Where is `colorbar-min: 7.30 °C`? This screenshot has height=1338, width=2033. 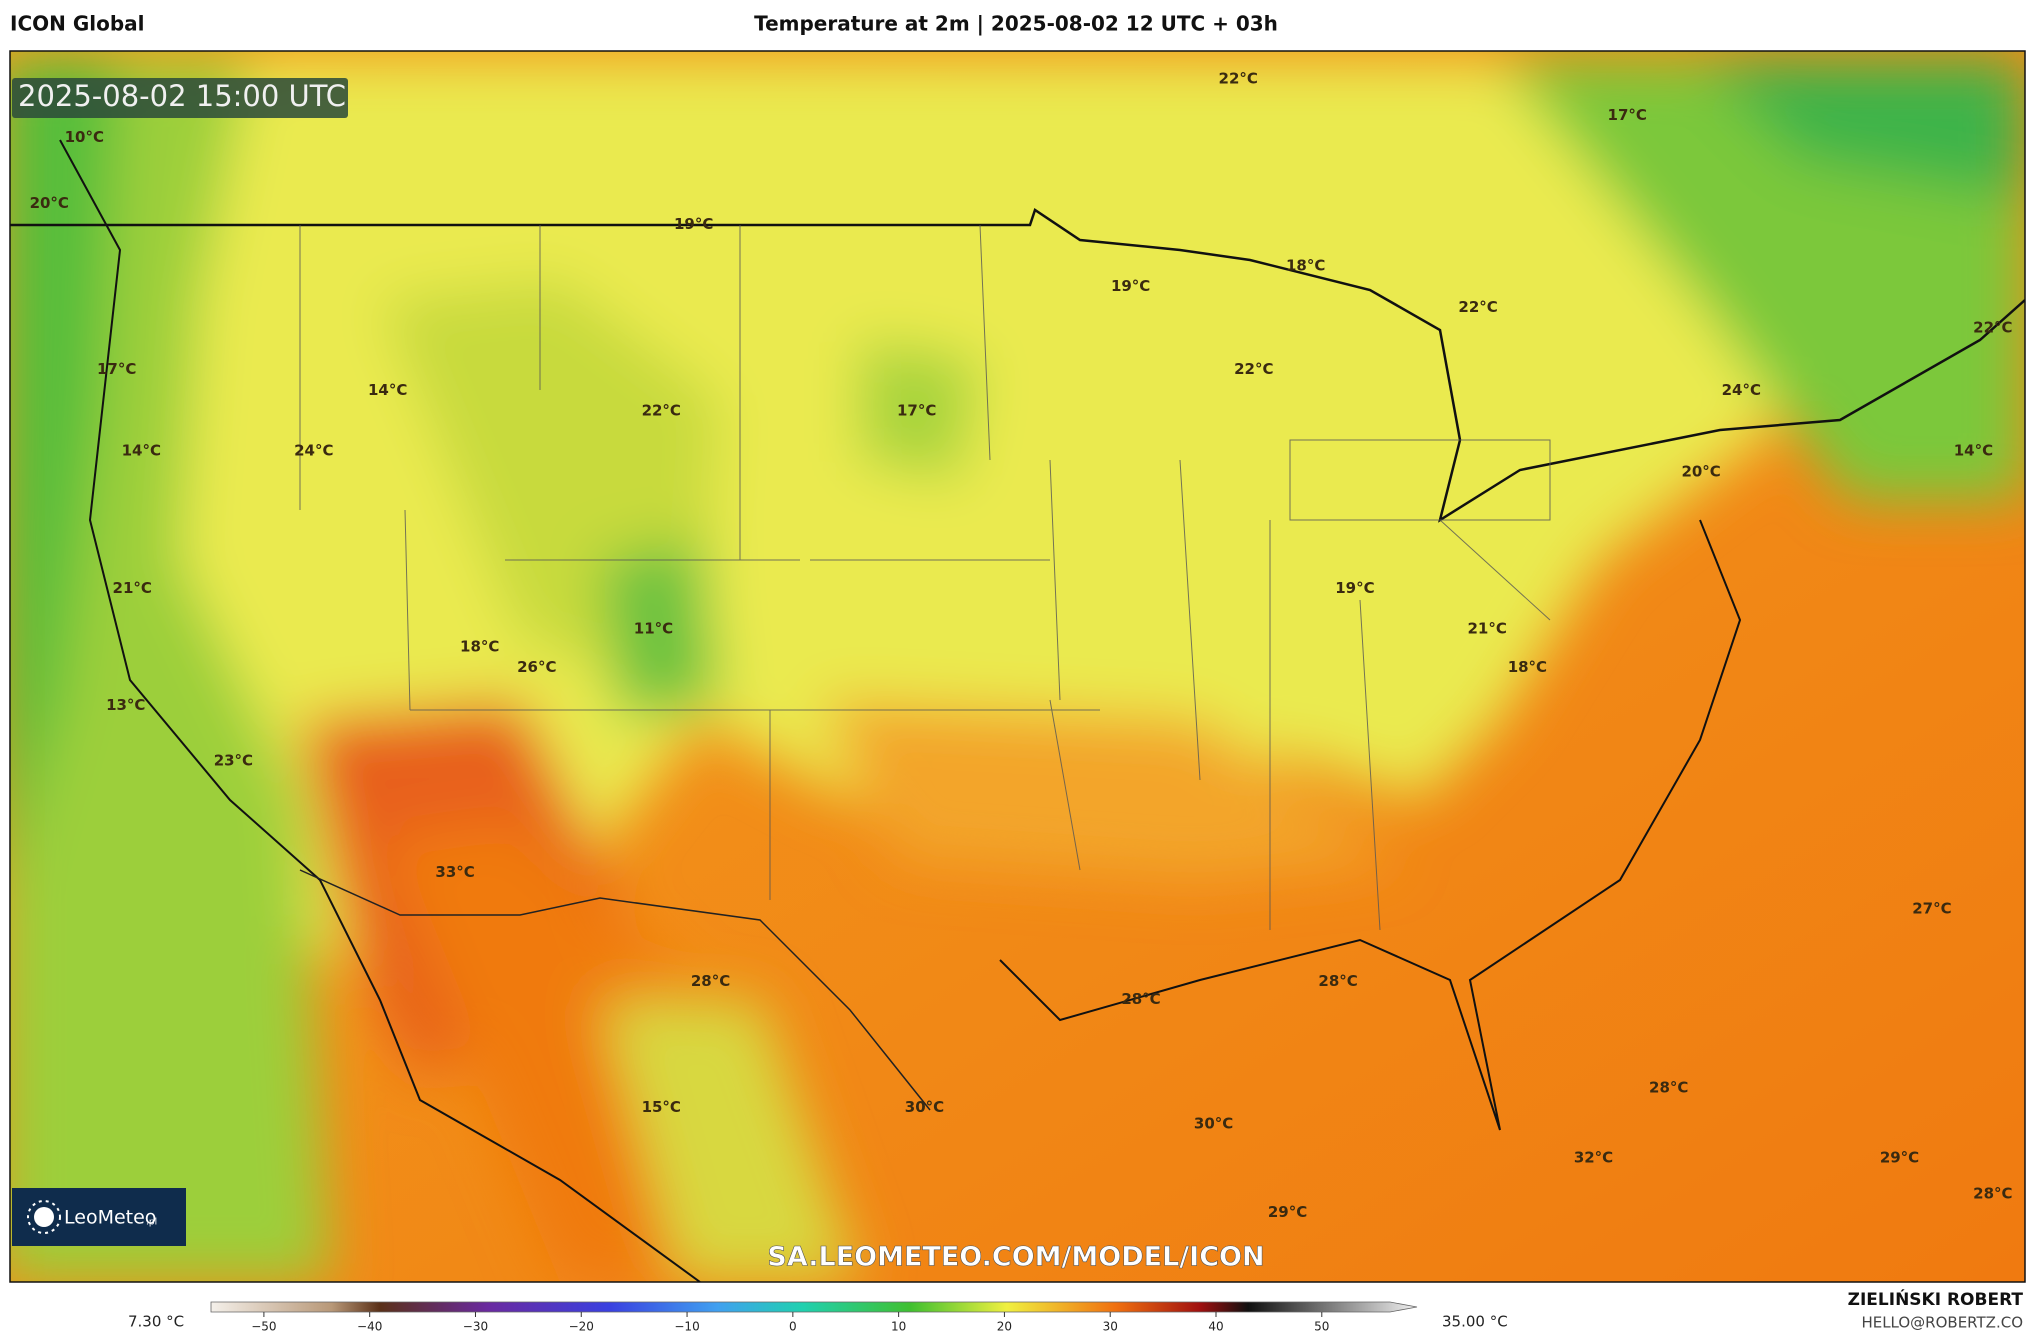 colorbar-min: 7.30 °C is located at coordinates (156, 1322).